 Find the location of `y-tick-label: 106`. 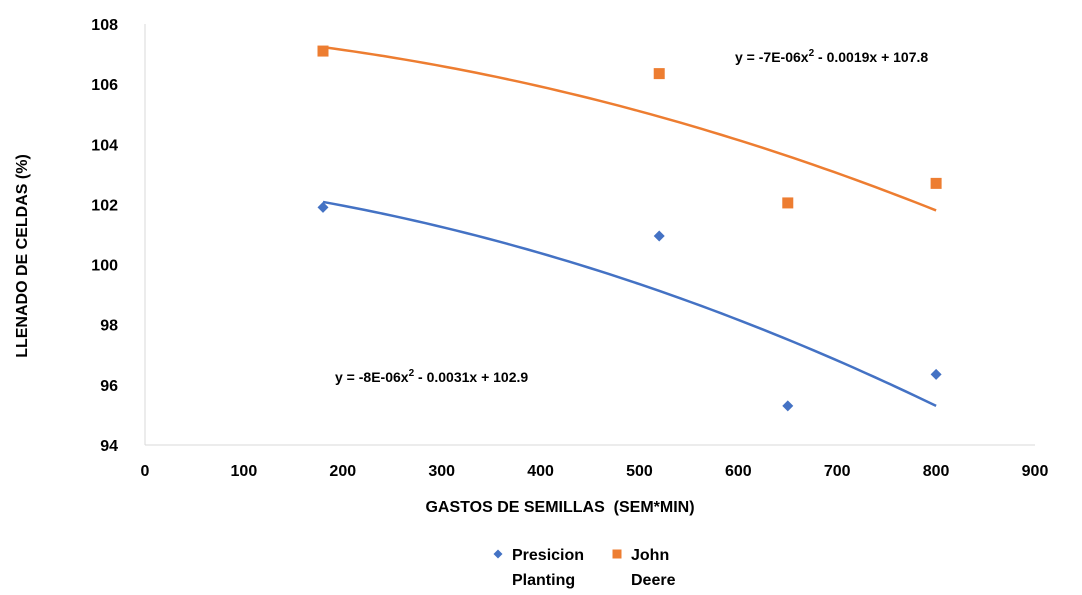

y-tick-label: 106 is located at coordinates (104, 85).